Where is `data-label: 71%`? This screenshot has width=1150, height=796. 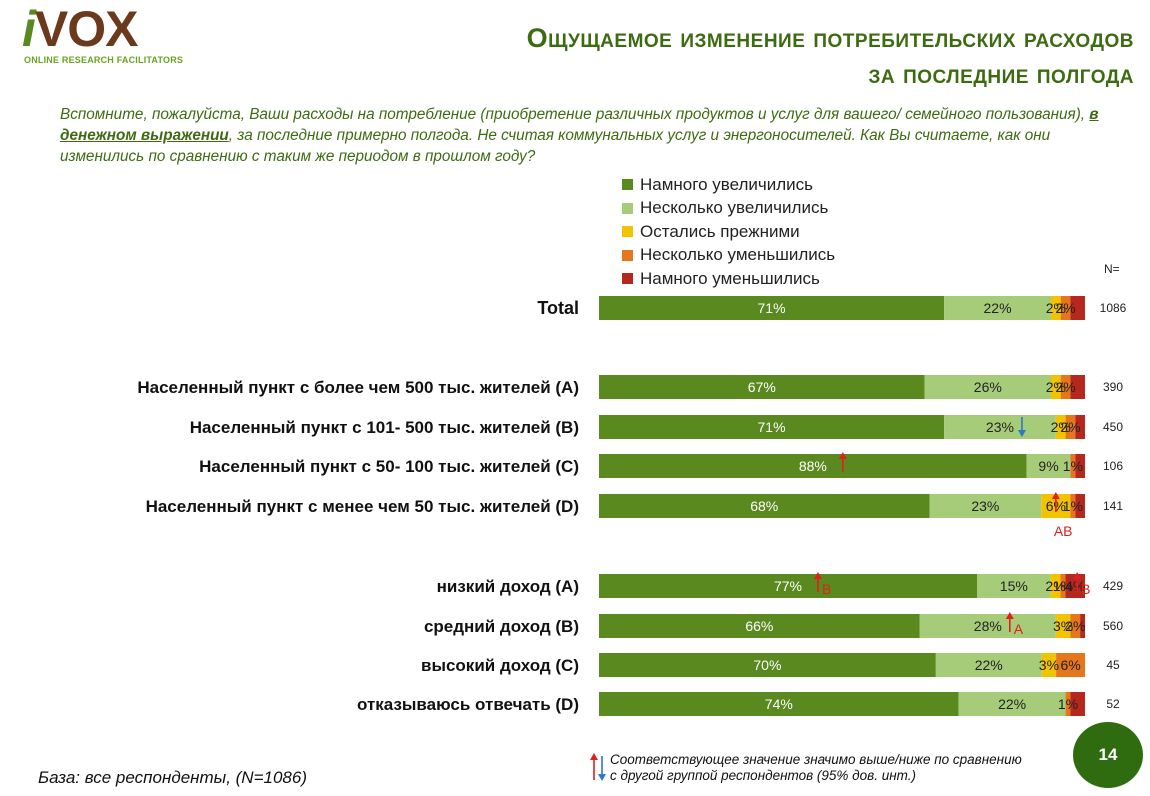 data-label: 71% is located at coordinates (772, 308).